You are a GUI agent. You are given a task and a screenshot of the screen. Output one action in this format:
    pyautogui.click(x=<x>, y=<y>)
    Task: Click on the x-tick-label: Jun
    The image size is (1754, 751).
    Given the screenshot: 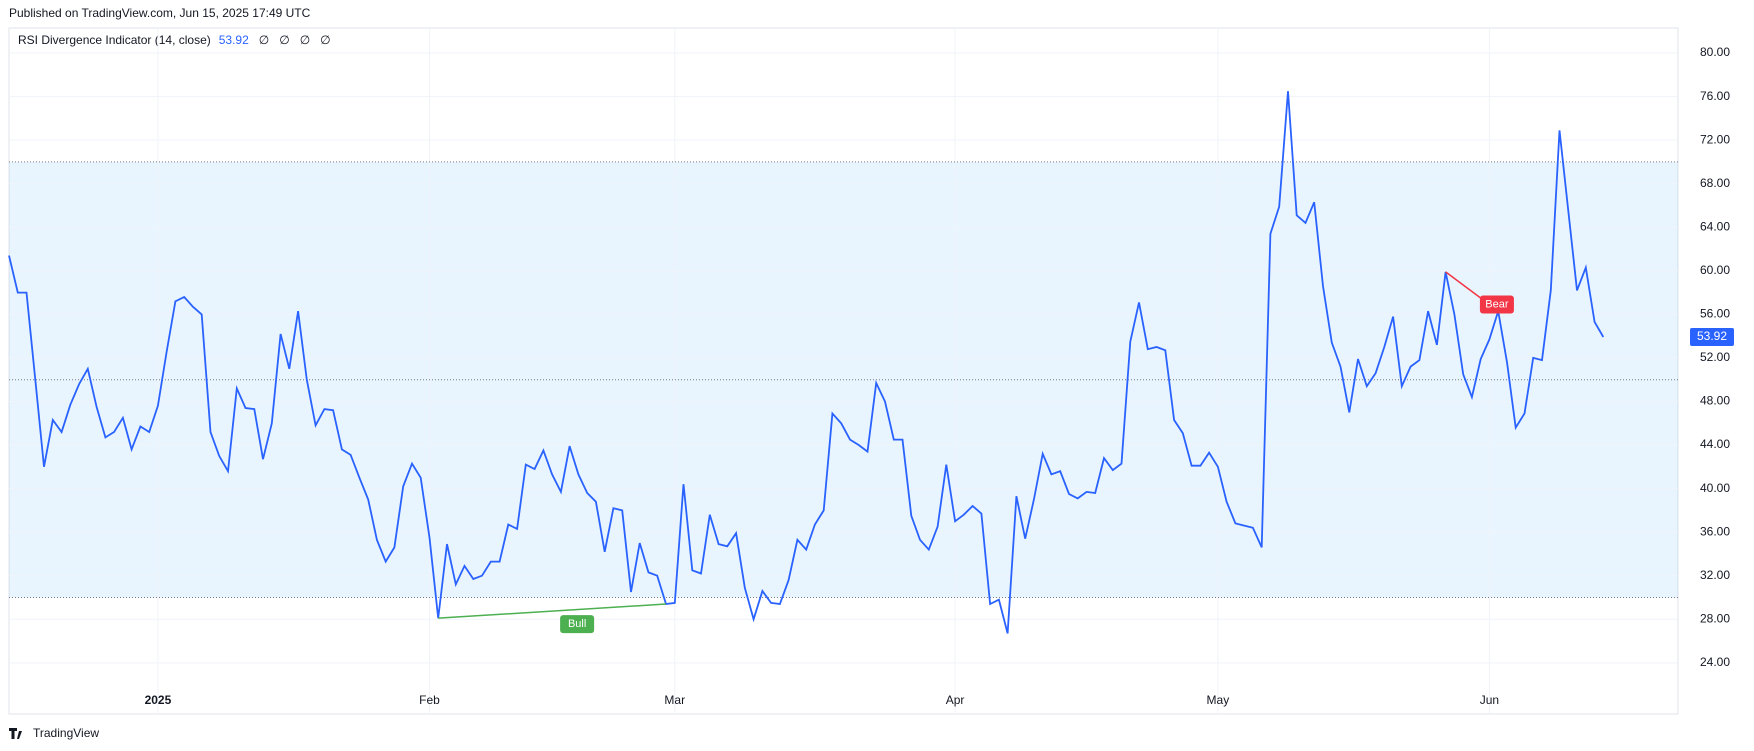 What is the action you would take?
    pyautogui.click(x=1489, y=700)
    